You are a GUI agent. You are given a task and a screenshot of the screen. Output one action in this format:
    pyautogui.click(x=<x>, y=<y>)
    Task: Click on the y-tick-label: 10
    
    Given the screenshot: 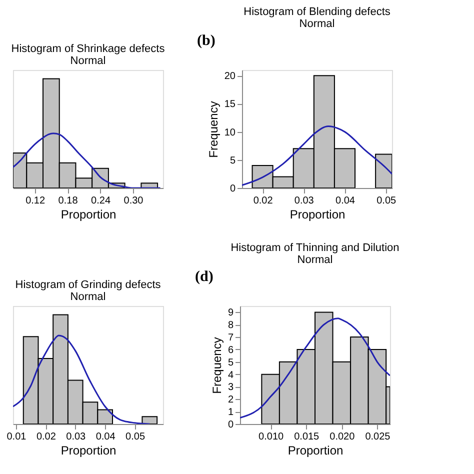 What is the action you would take?
    pyautogui.click(x=230, y=132)
    